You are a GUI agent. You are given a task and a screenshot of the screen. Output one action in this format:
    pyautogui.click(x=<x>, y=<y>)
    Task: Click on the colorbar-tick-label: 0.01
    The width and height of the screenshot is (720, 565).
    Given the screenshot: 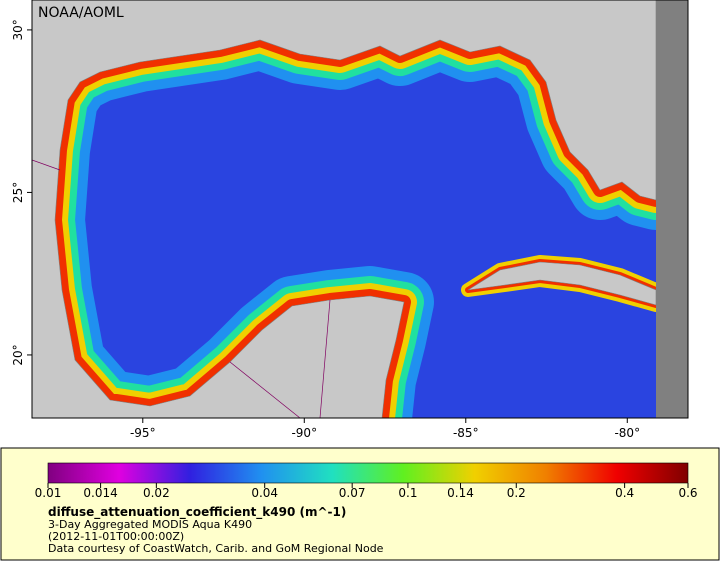 What is the action you would take?
    pyautogui.click(x=48, y=493)
    